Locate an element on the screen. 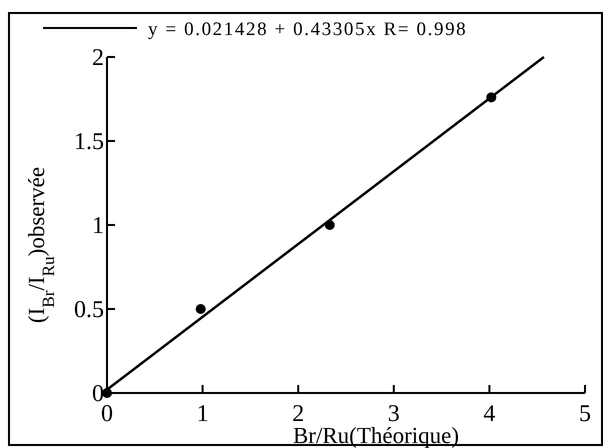  x-tick-label: 5 is located at coordinates (585, 414).